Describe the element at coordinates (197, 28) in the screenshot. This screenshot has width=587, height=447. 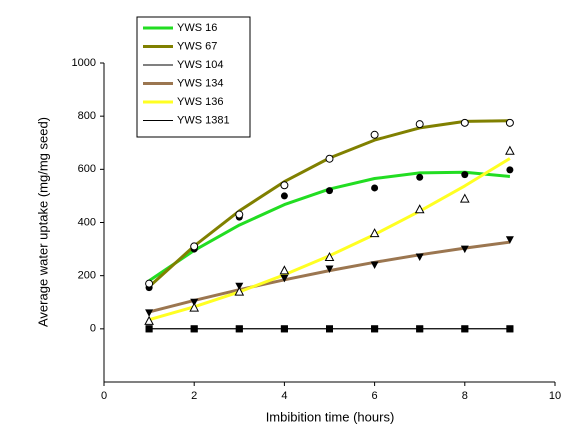
I see `legend-label: YWS 16` at that location.